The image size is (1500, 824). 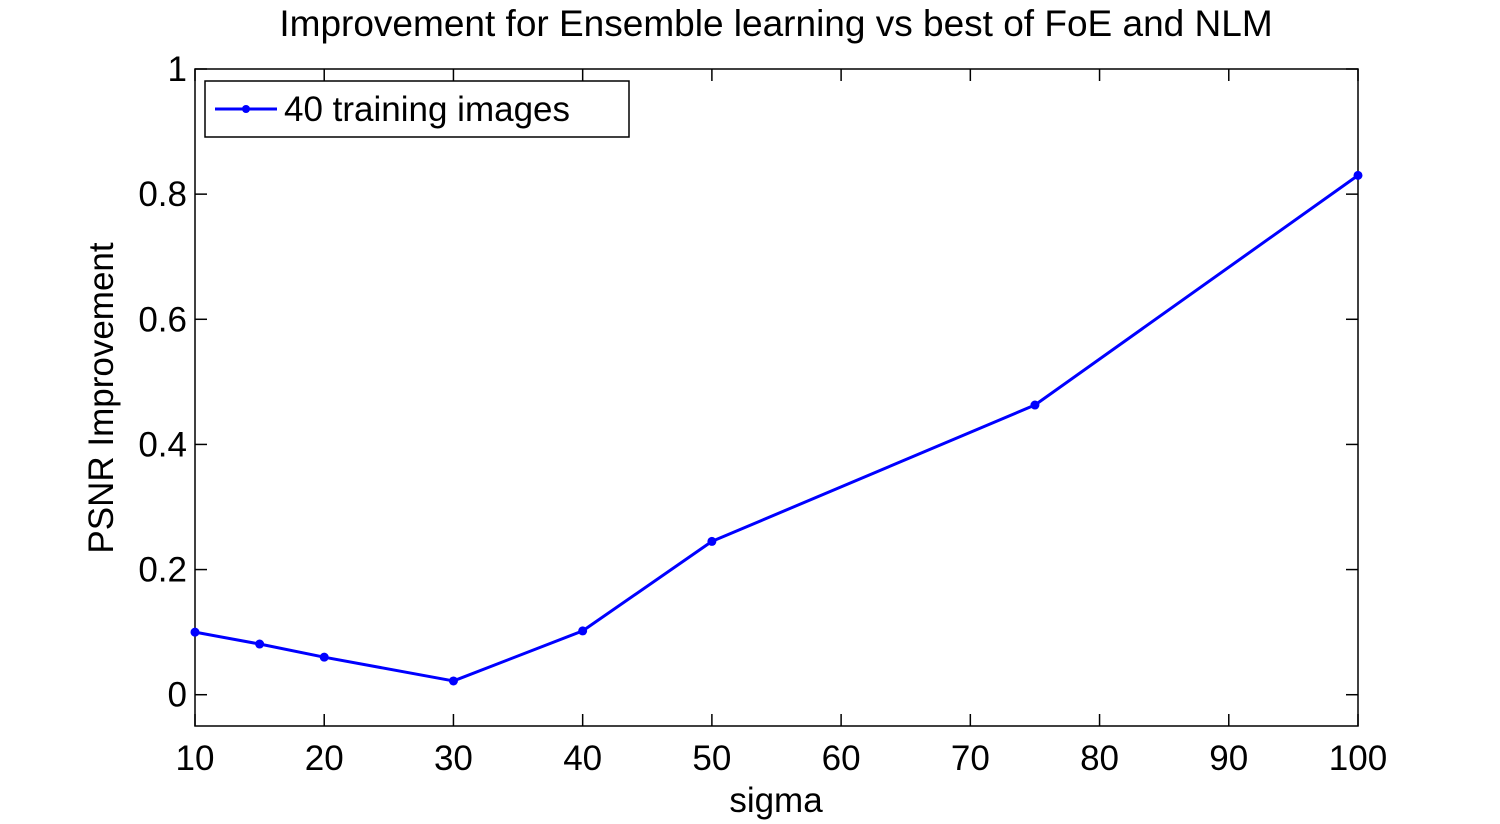 What do you see at coordinates (1228, 758) in the screenshot?
I see `x-tick-label: 90` at bounding box center [1228, 758].